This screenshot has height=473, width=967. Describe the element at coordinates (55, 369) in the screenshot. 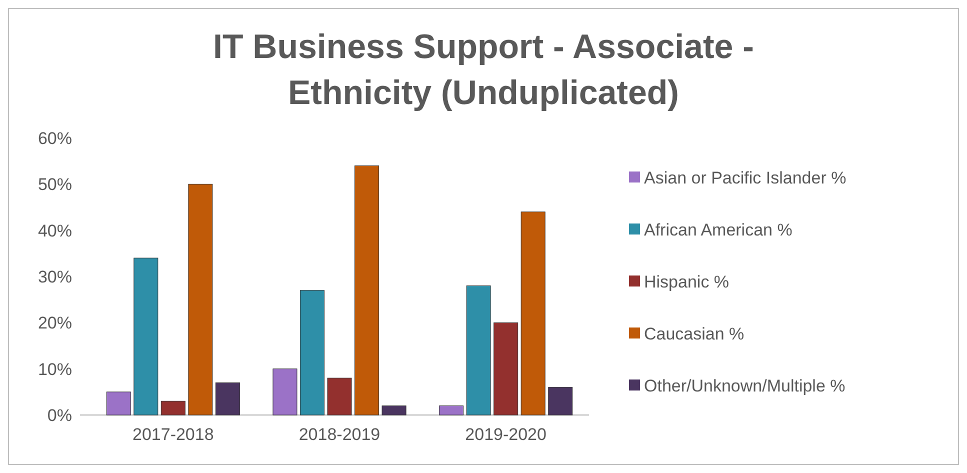

I see `y-tick-label: 10%` at that location.